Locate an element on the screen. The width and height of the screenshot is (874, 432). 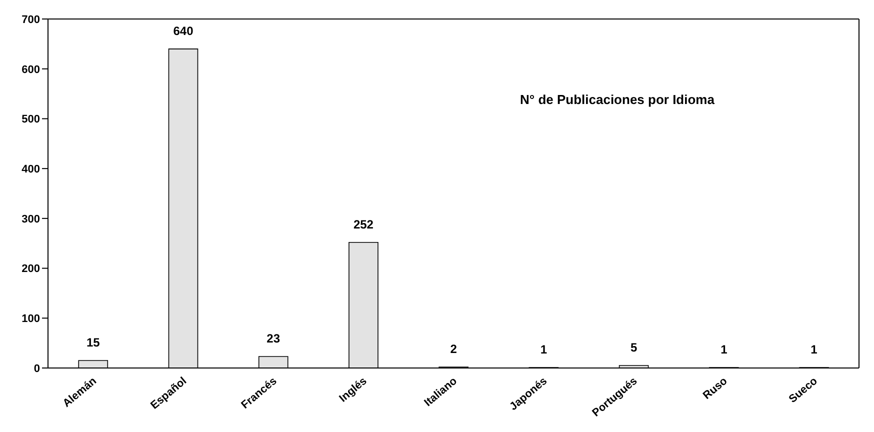
y-tick-label: 200 is located at coordinates (31, 269).